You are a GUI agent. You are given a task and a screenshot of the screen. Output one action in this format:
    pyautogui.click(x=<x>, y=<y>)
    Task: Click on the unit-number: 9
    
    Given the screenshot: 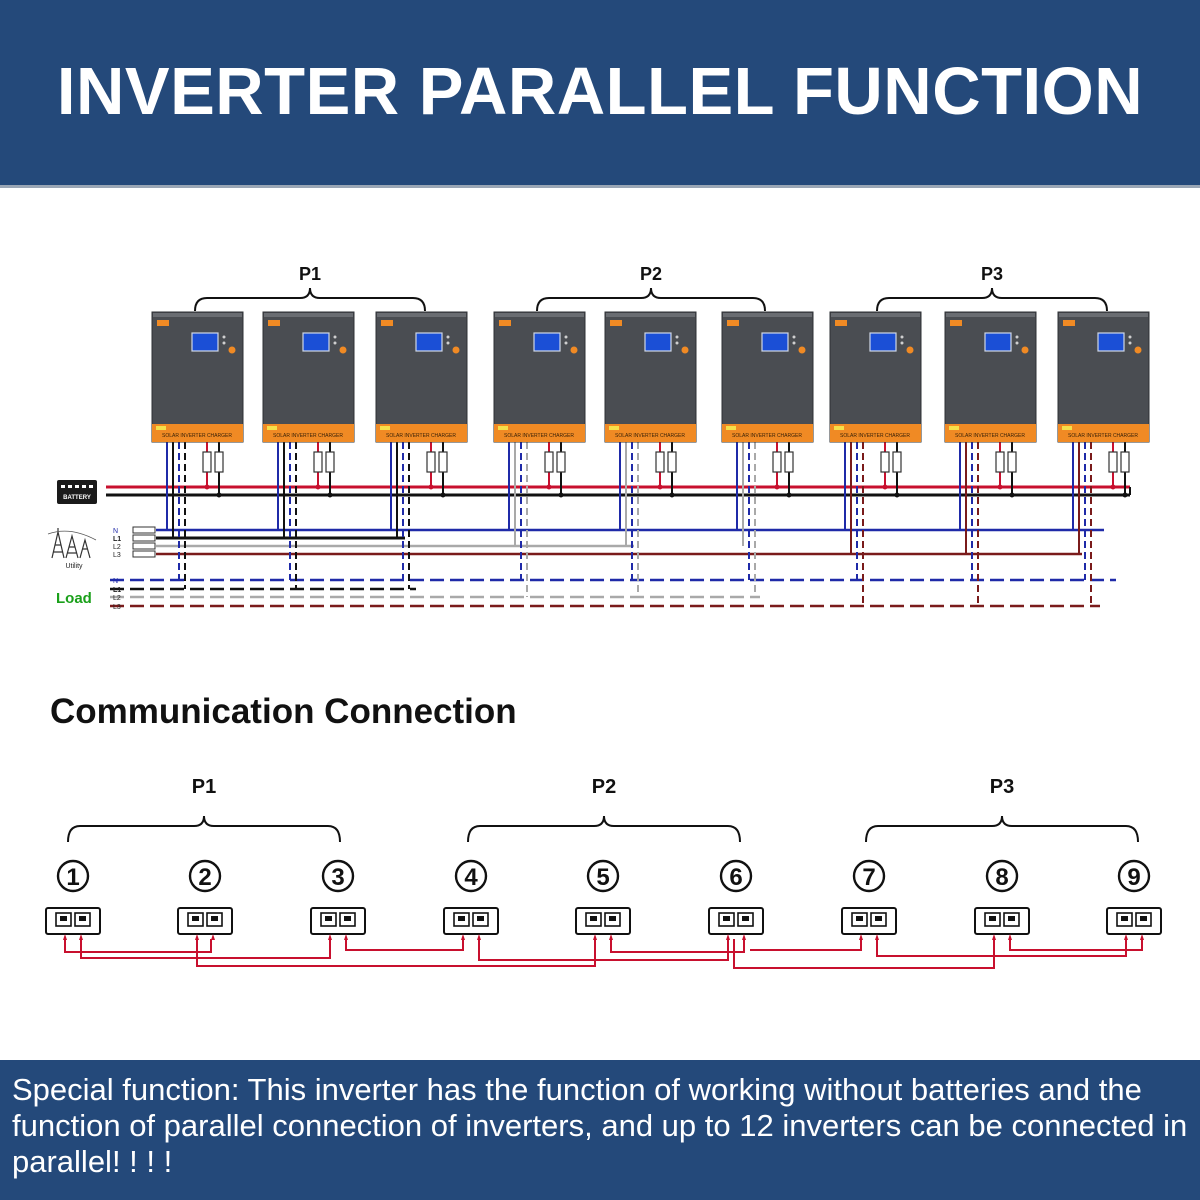 What is the action you would take?
    pyautogui.click(x=1133, y=877)
    